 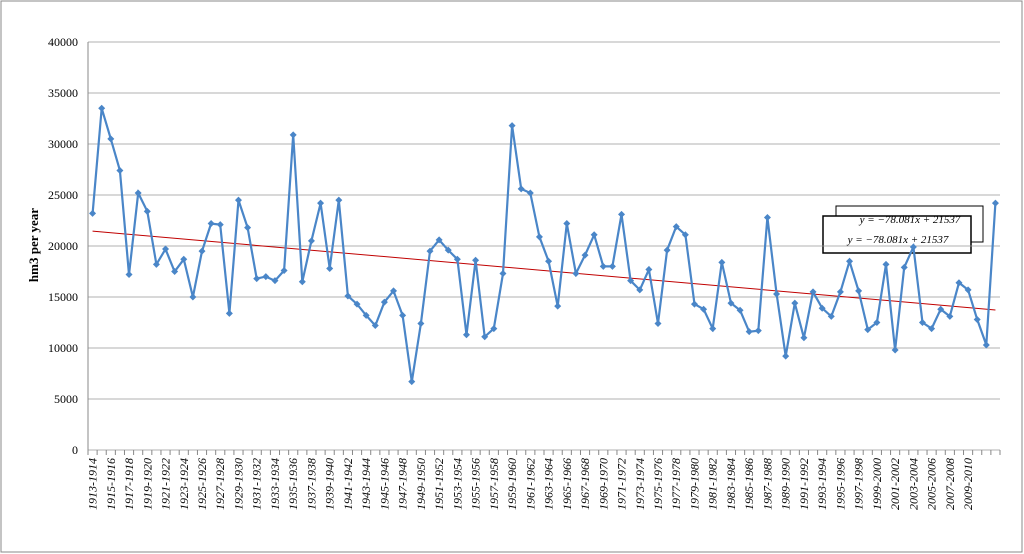 I want to click on y-tick-label: 40000, so click(x=63, y=42).